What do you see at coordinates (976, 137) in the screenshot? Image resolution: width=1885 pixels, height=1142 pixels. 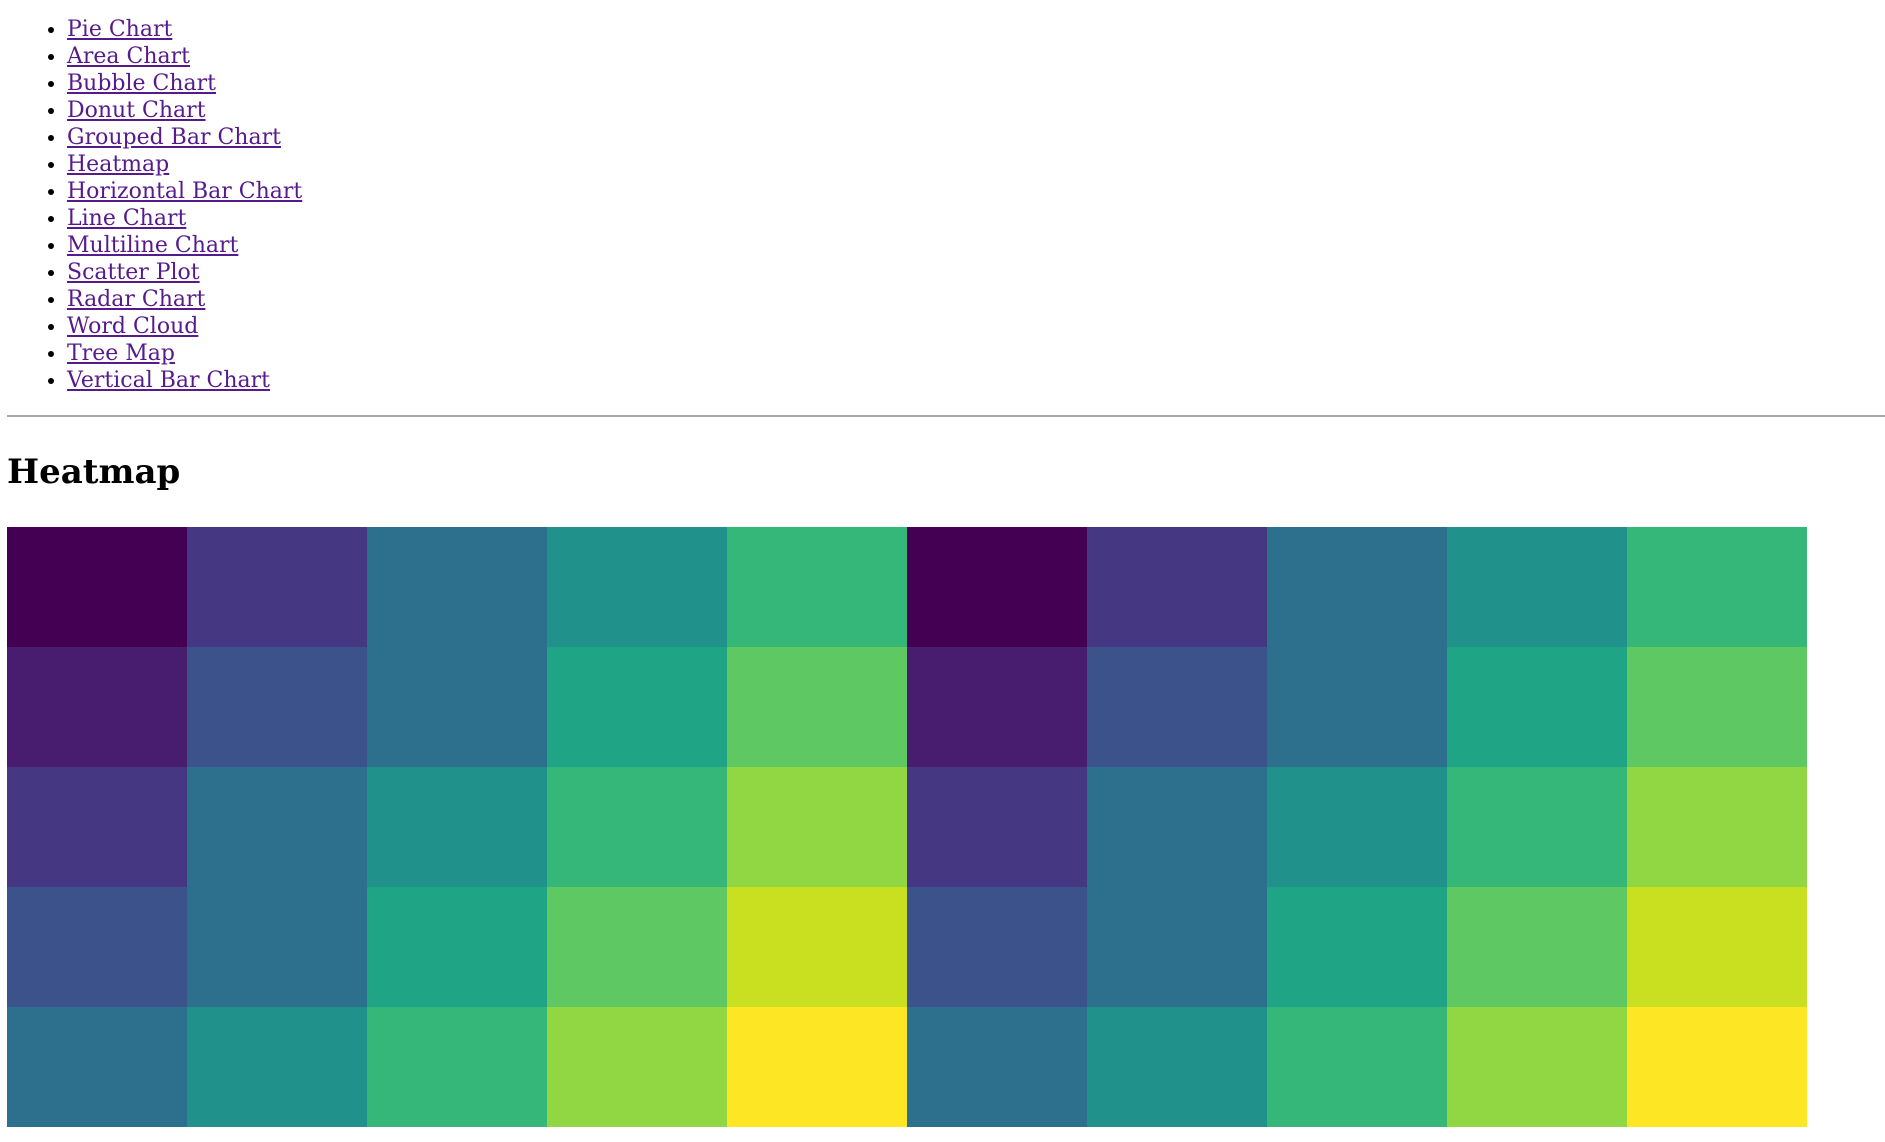 I see `nav-item-grouped-bar-chart: Grouped Bar Chart` at bounding box center [976, 137].